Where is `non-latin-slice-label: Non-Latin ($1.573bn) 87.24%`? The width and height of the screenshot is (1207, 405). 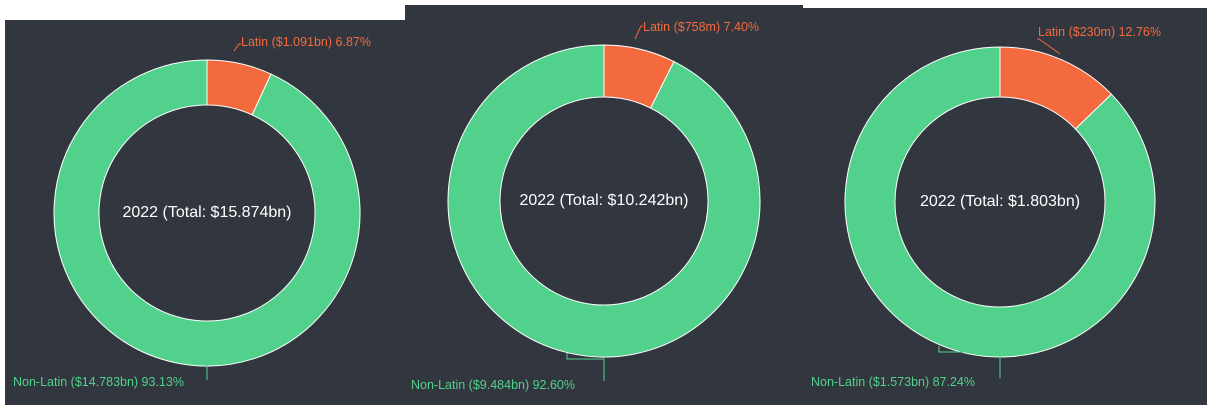
non-latin-slice-label: Non-Latin ($1.573bn) 87.24% is located at coordinates (893, 382).